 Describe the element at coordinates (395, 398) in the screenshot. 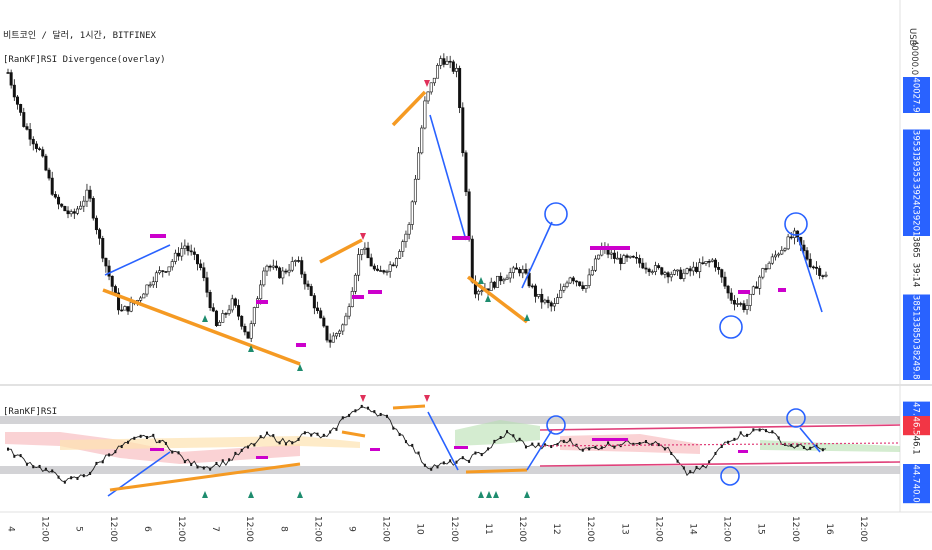

I see `rsi-down-arrows` at that location.